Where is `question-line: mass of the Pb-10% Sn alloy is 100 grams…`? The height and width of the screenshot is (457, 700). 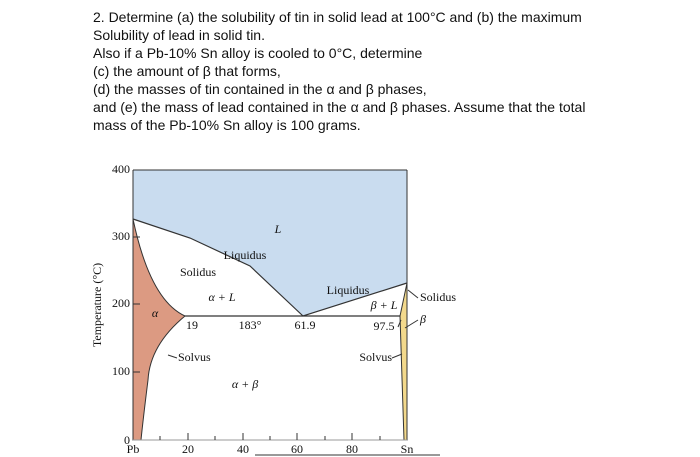
question-line: mass of the Pb-10% Sn alloy is 100 grams… is located at coordinates (227, 125).